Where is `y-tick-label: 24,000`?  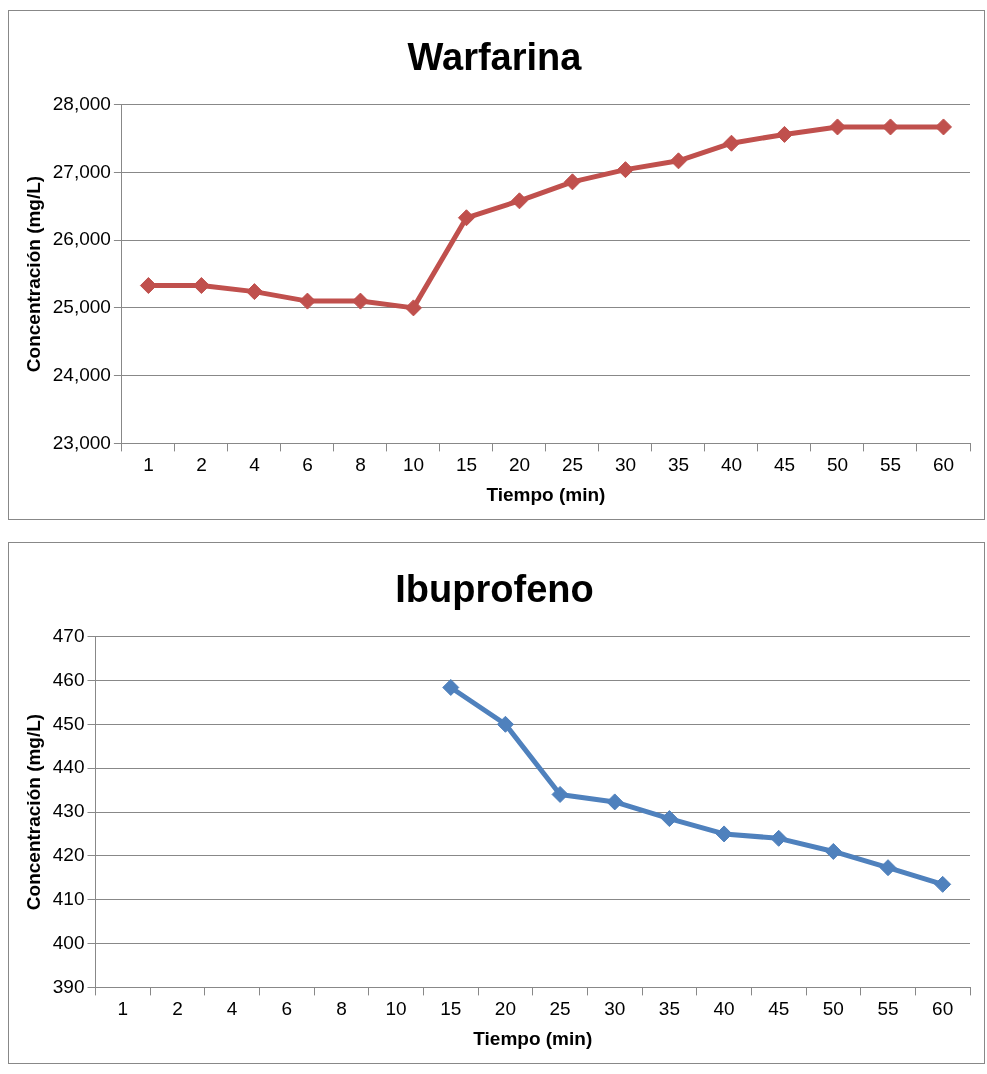
y-tick-label: 24,000 is located at coordinates (81, 374).